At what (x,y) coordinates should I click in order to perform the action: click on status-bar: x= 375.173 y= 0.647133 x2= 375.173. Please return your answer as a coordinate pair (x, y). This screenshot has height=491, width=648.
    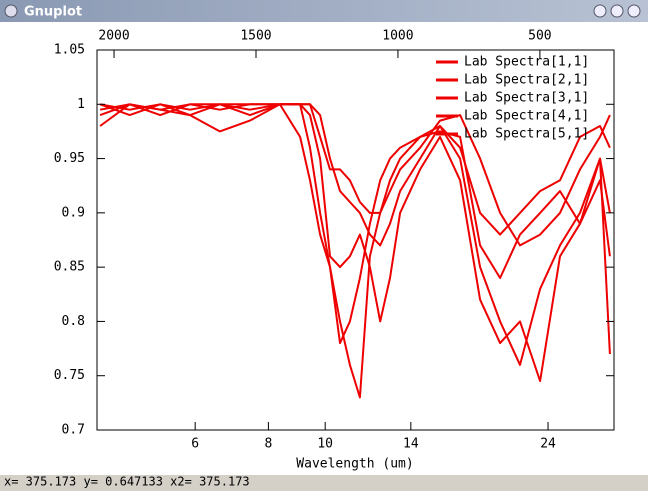
    Looking at the image, I should click on (127, 482).